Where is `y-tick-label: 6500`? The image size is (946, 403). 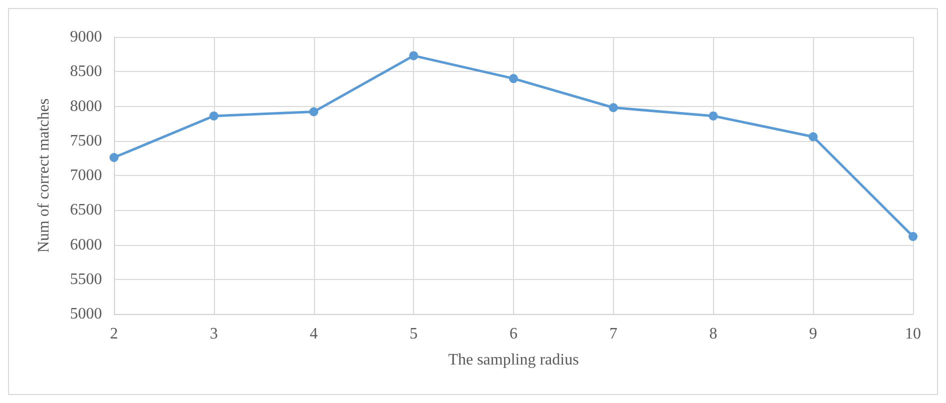
y-tick-label: 6500 is located at coordinates (86, 210).